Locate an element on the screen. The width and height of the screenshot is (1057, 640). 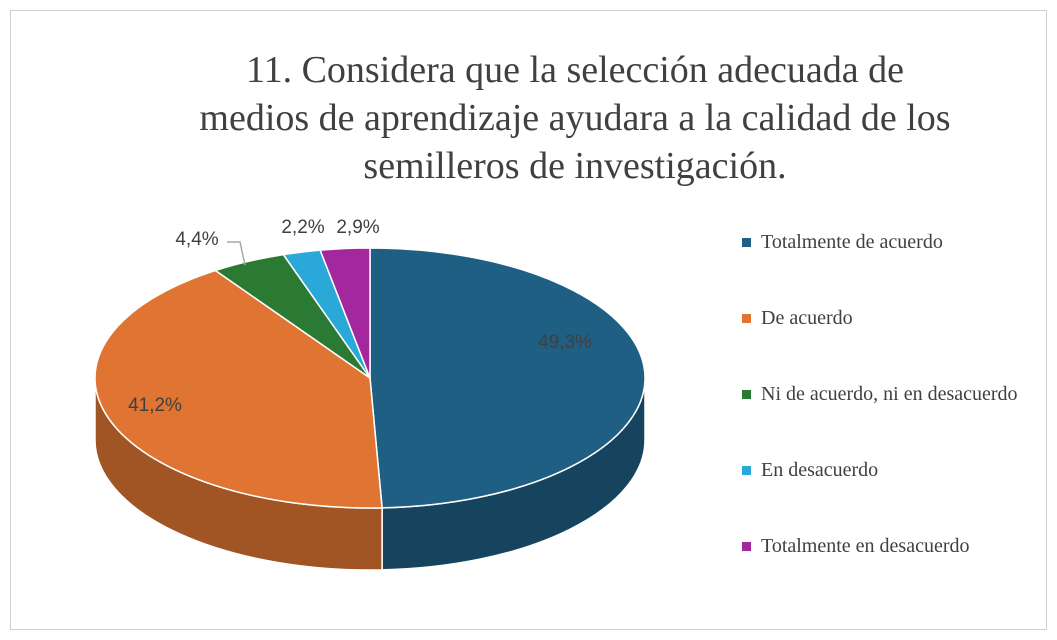
data-label: 41,2% is located at coordinates (155, 405).